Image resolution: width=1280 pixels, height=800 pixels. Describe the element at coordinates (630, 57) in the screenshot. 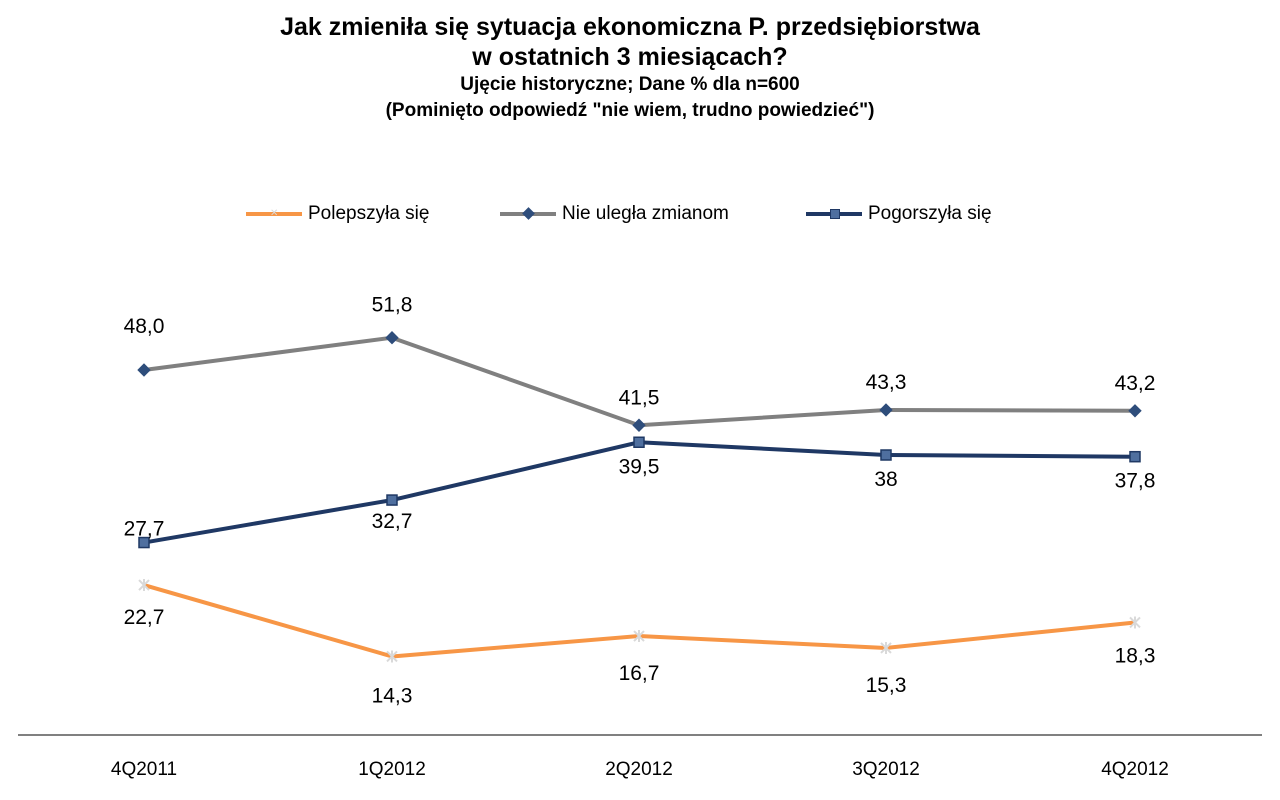

I see `chart-title-line-2: w ostatnich 3 miesiącach?` at that location.